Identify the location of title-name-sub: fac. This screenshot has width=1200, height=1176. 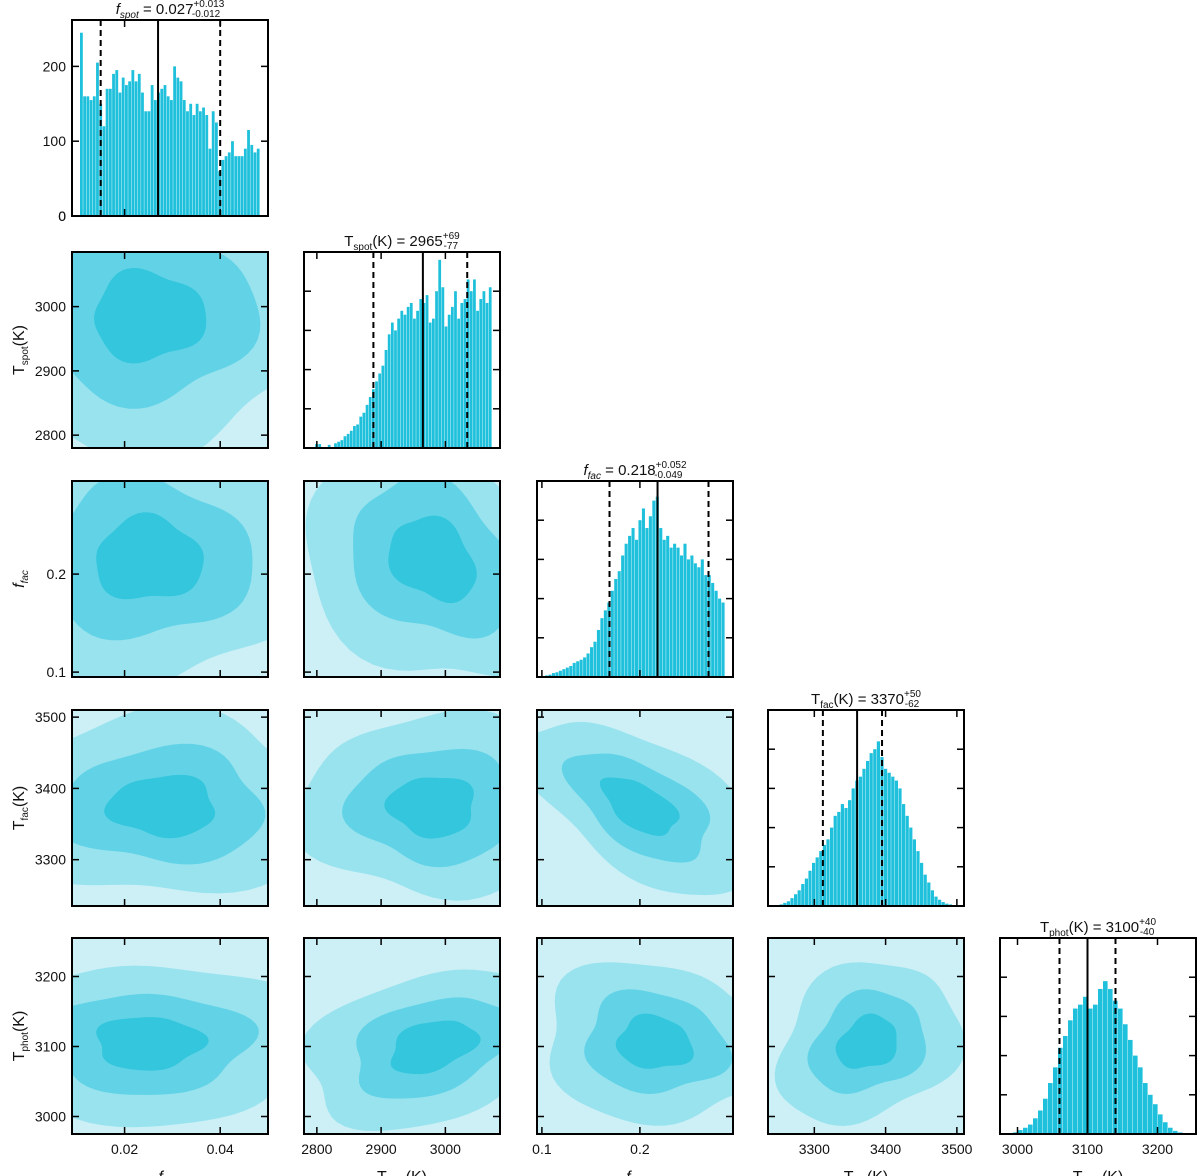
(826, 705).